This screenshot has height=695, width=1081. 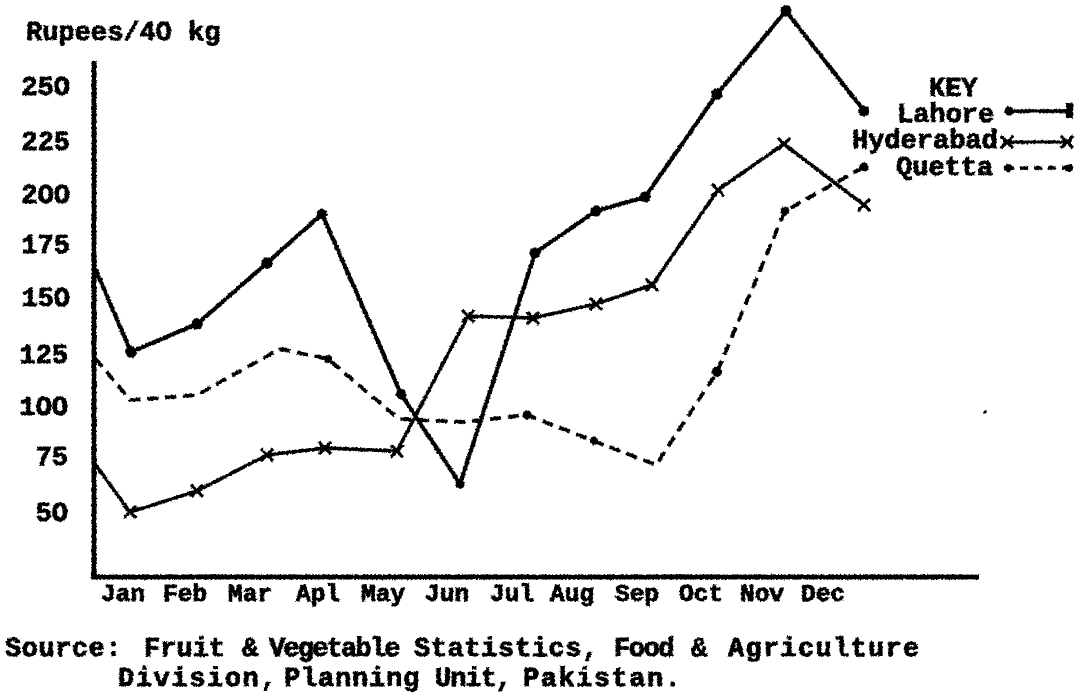 I want to click on svg-text: 225, so click(x=45, y=144).